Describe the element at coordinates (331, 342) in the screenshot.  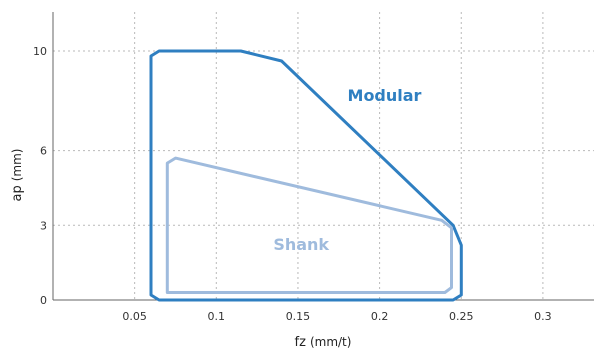
I see `x-axis-label-unit: (mm/t)` at that location.